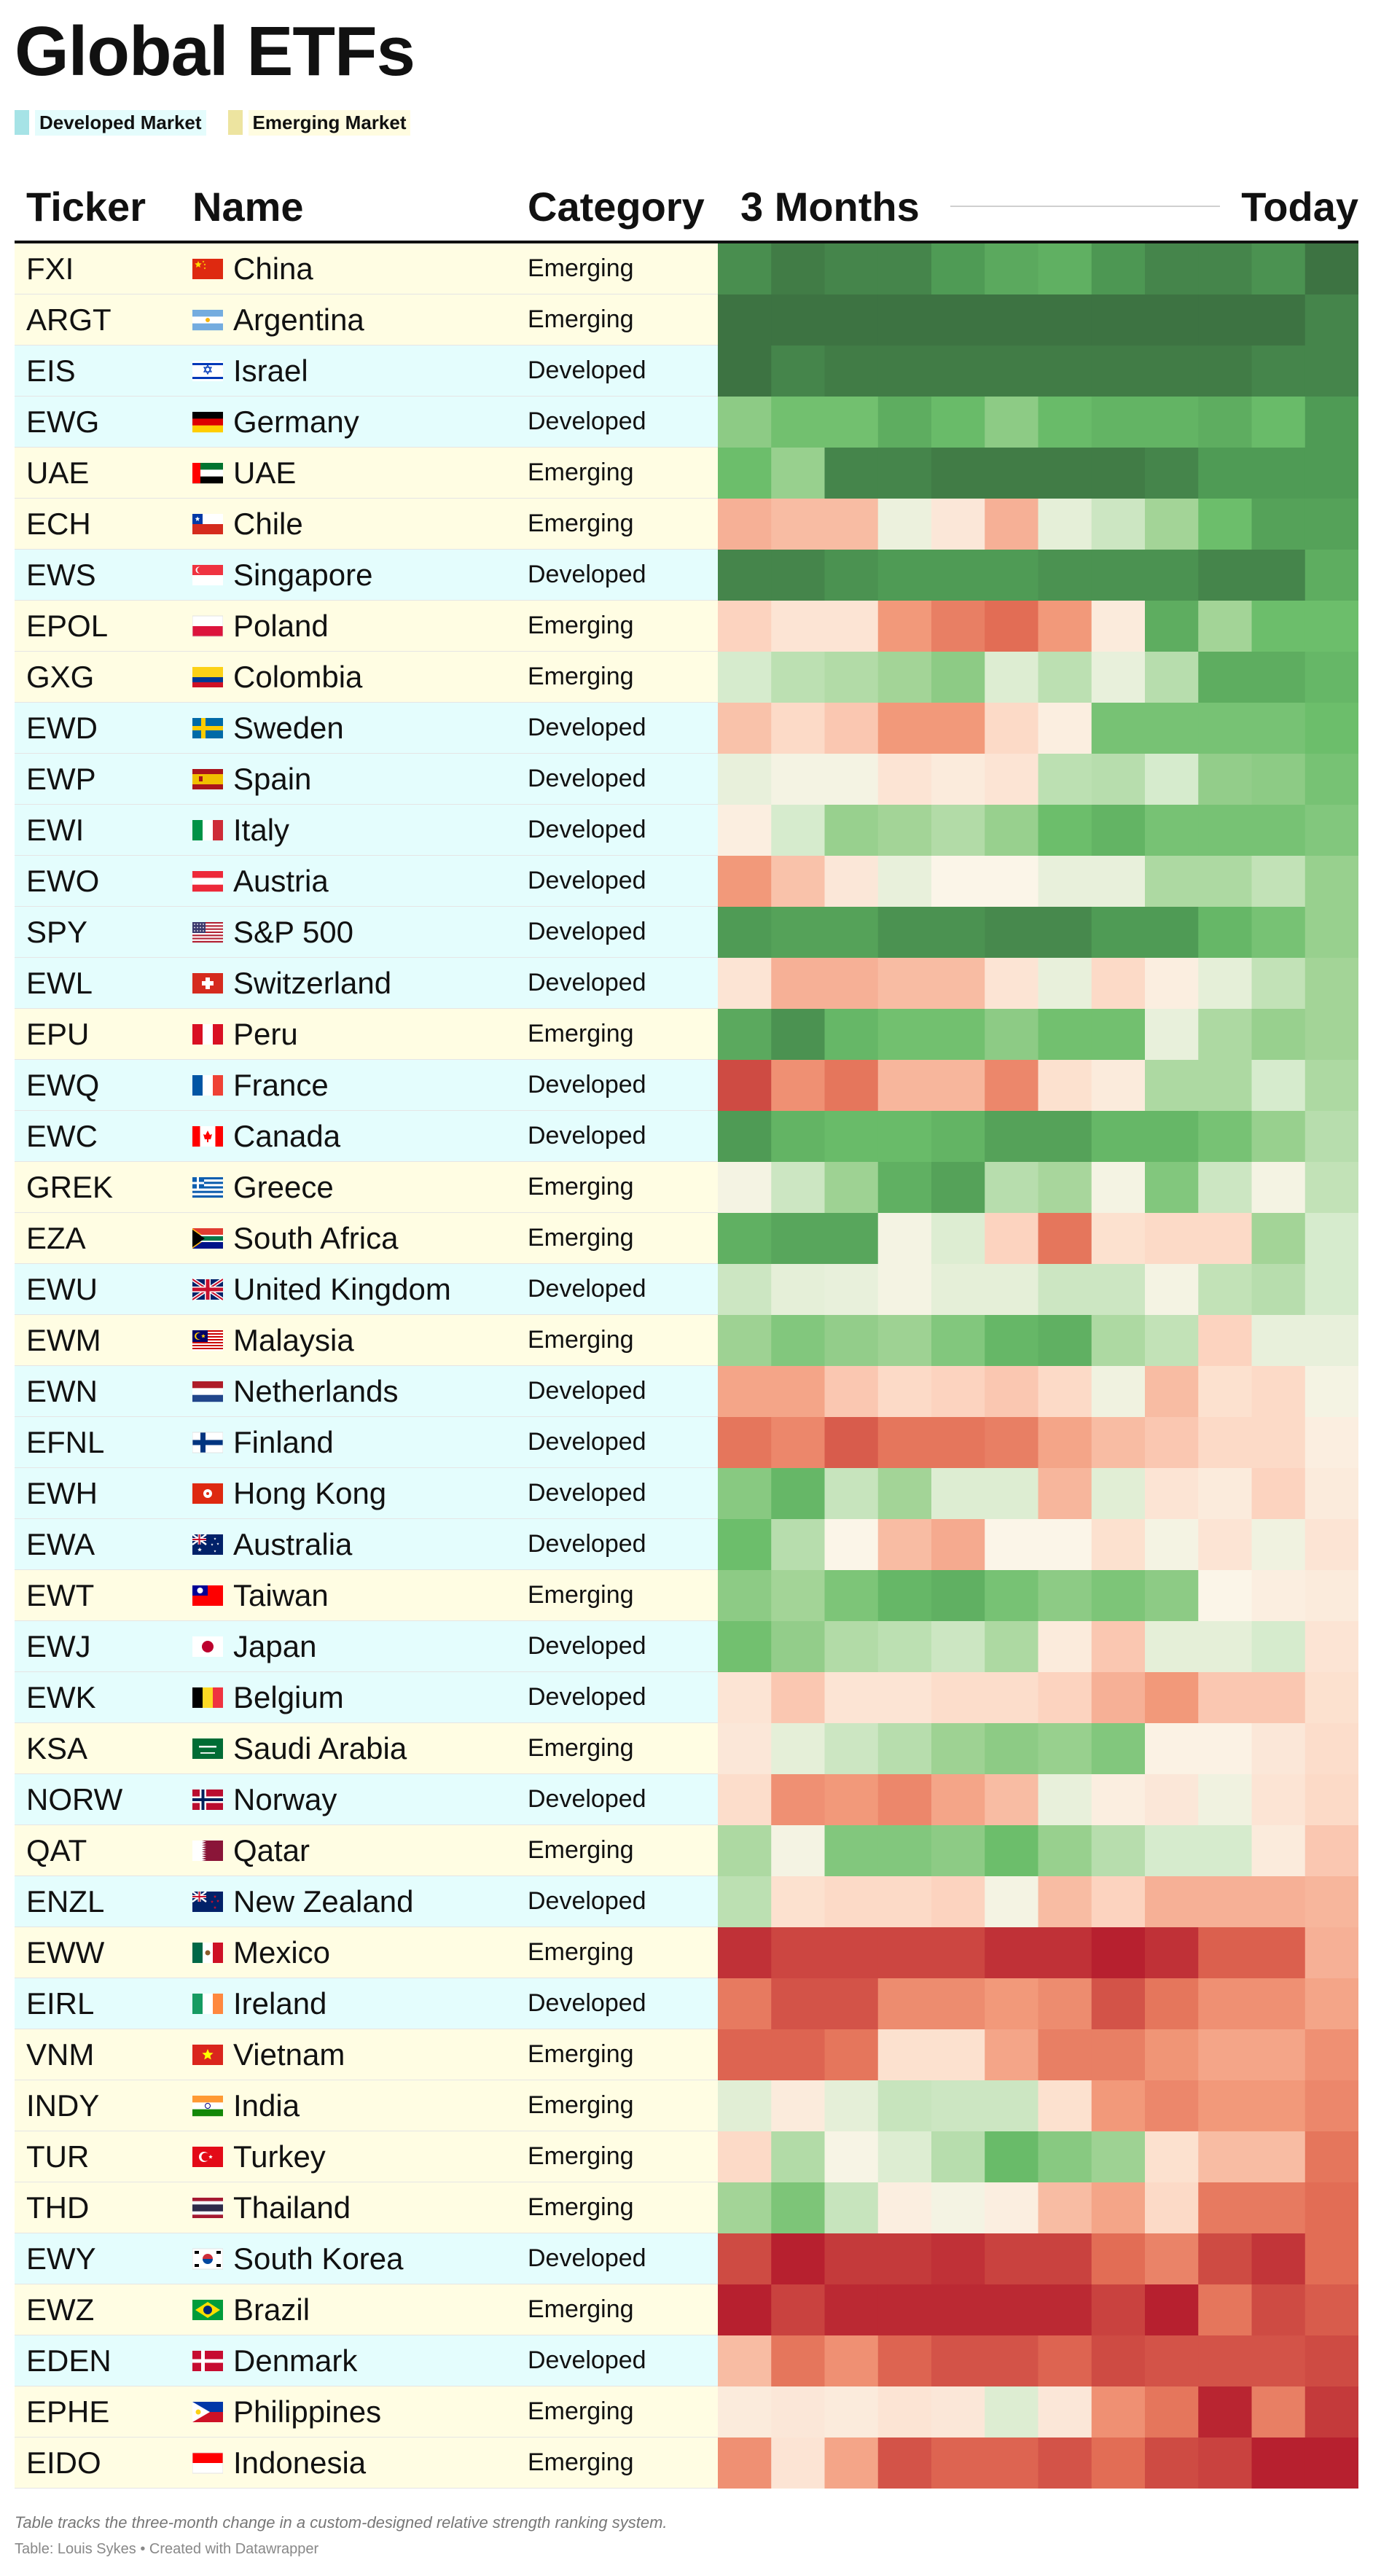 This screenshot has height=2576, width=1373. I want to click on table-row: EWJ Japan Developed, so click(686, 1646).